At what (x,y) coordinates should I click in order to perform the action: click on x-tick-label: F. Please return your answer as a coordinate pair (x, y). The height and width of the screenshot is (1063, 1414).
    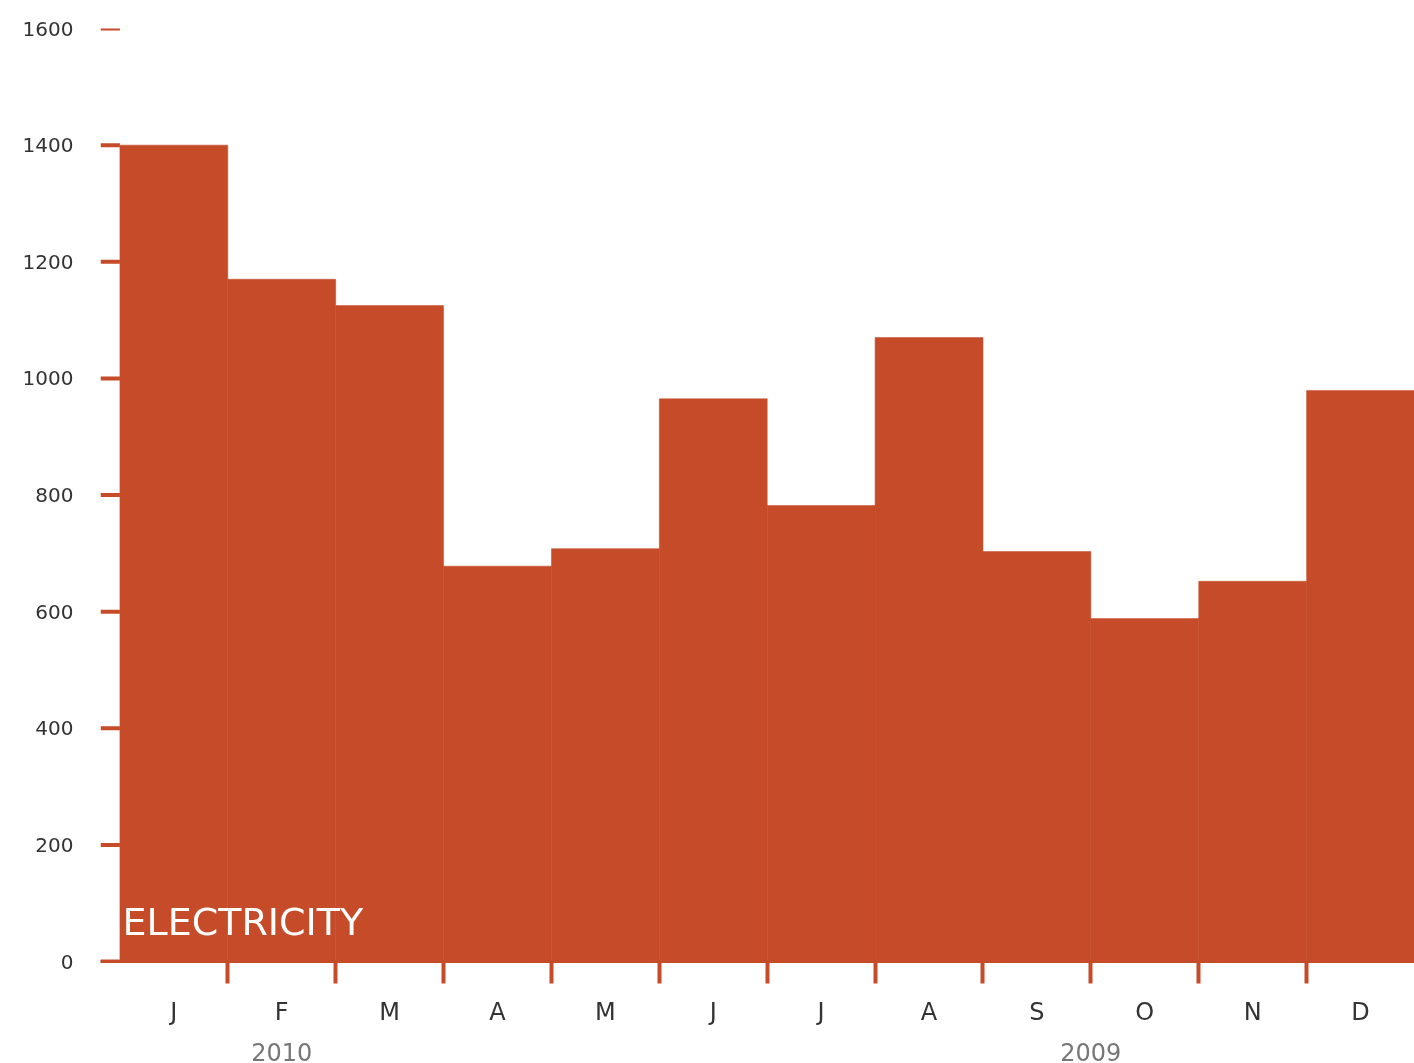
    Looking at the image, I should click on (281, 1011).